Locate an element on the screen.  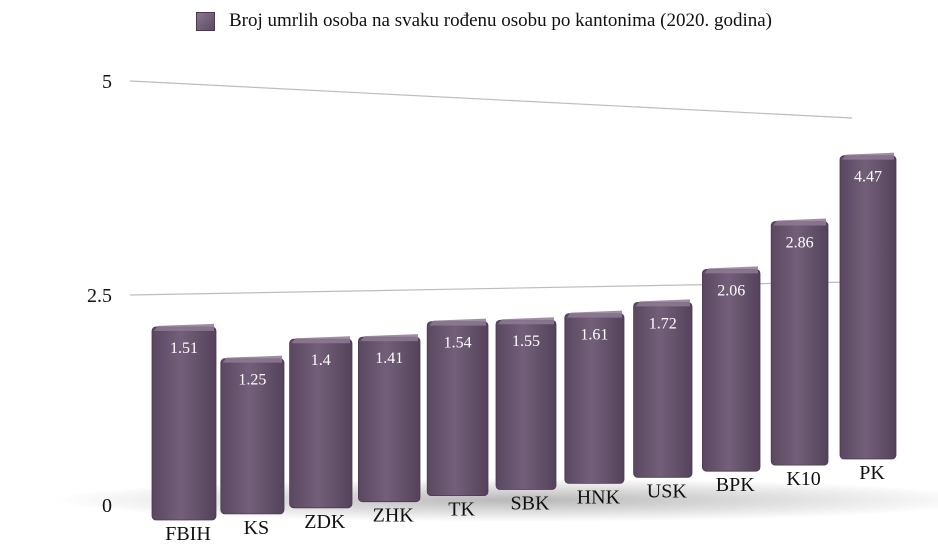
x-tick-label: ZDK is located at coordinates (325, 522).